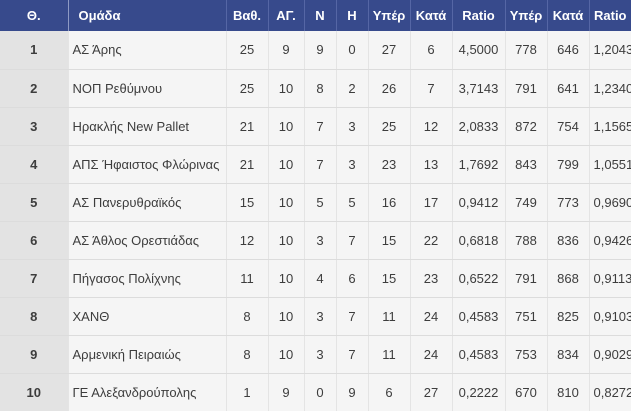 The image size is (631, 412). I want to click on column-header-wins: Ν, so click(320, 15).